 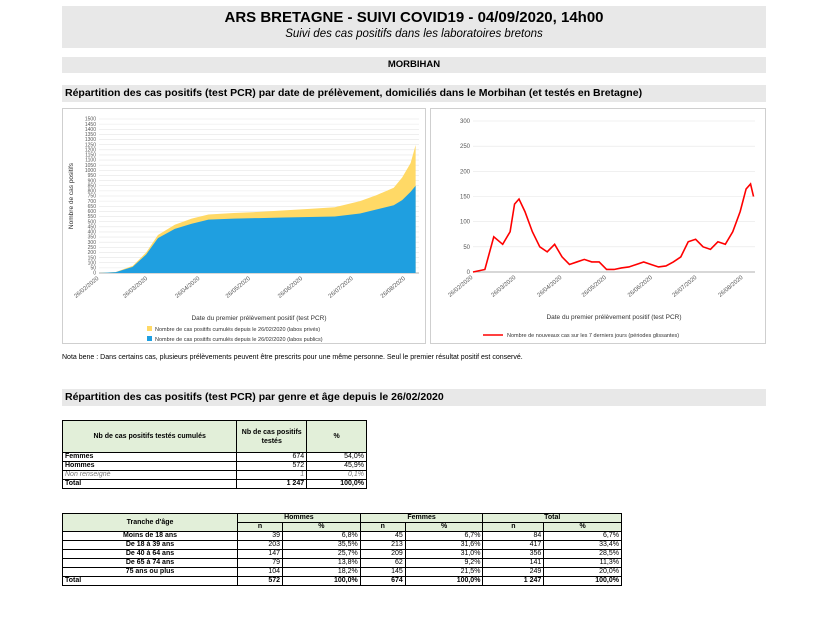 What do you see at coordinates (582, 563) in the screenshot?
I see `cell: 11,3%` at bounding box center [582, 563].